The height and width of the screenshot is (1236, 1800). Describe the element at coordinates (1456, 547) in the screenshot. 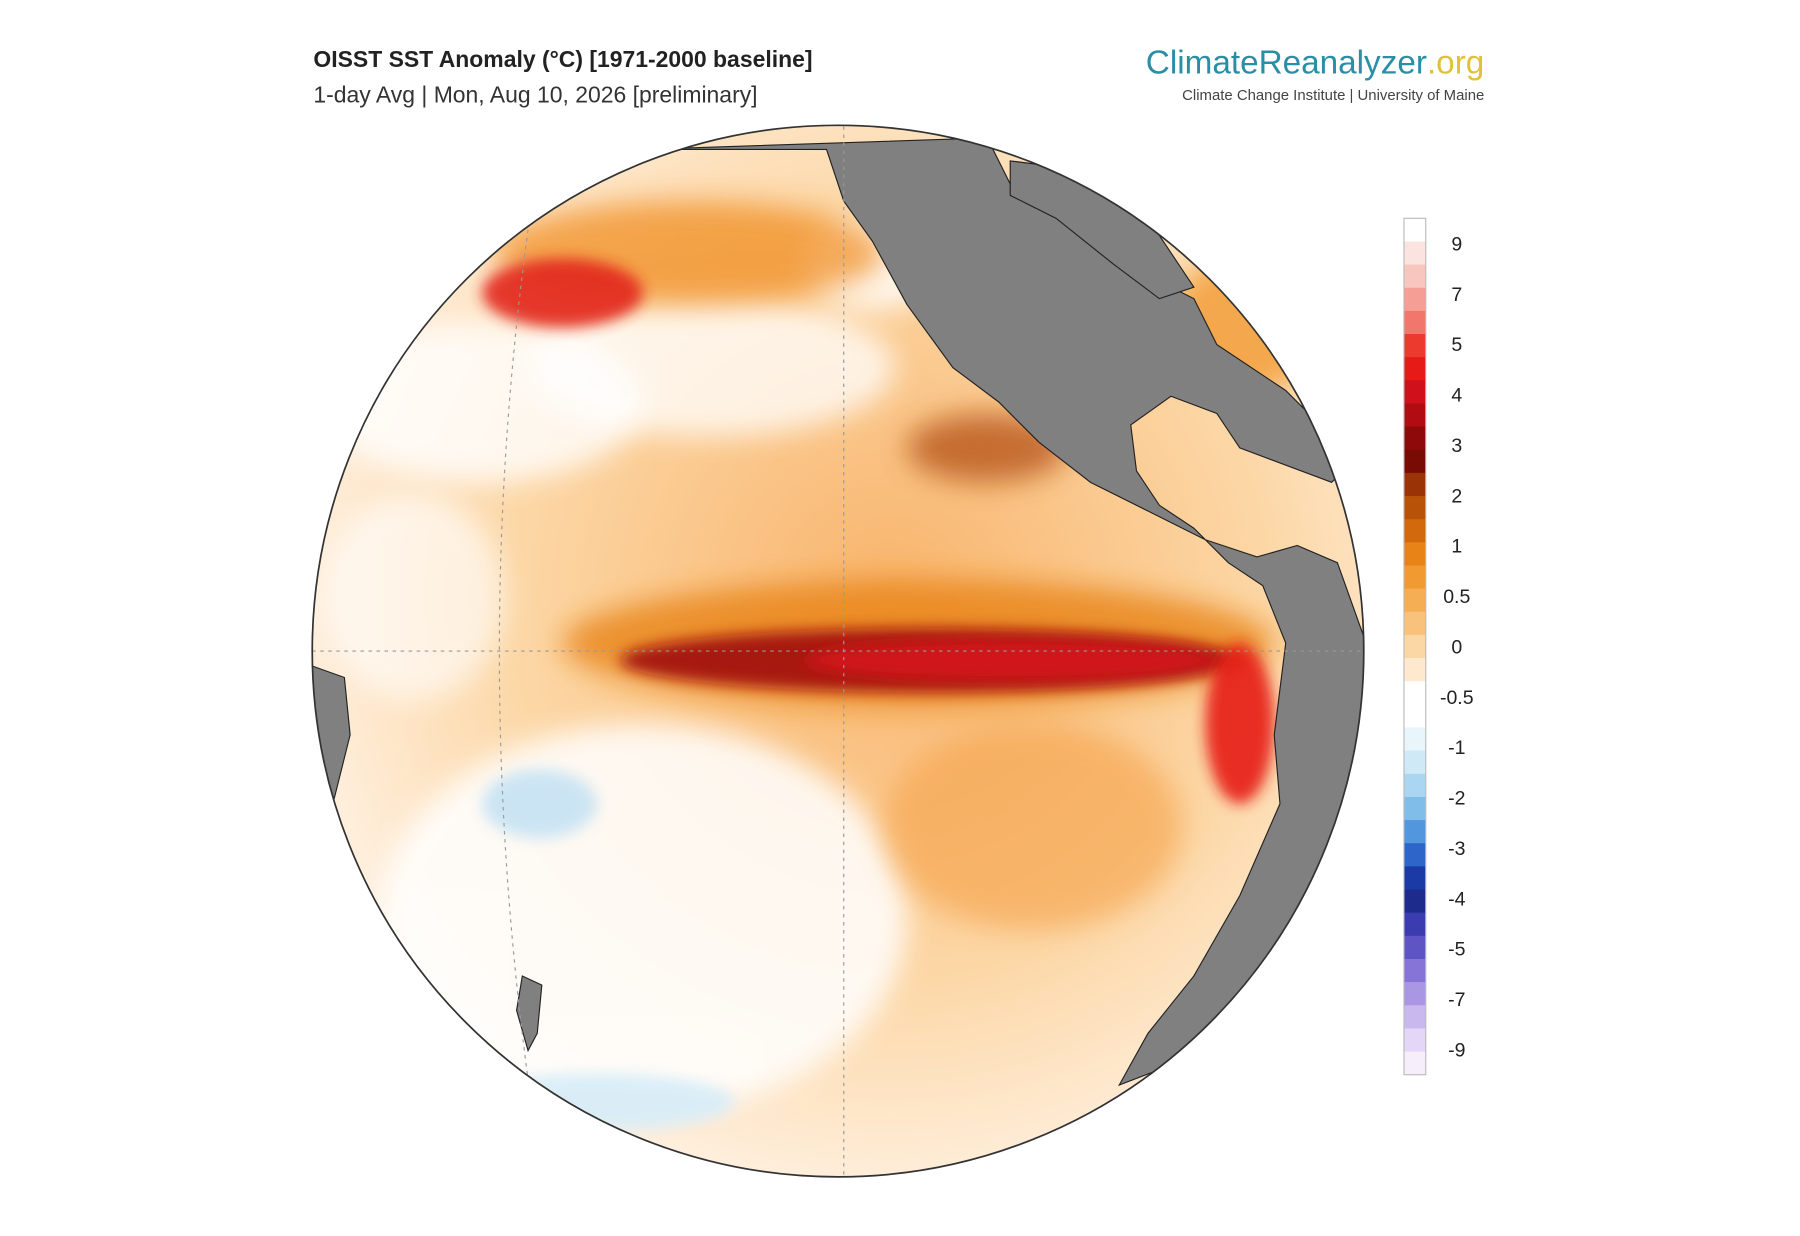

I see `colorbar-label: 1` at that location.